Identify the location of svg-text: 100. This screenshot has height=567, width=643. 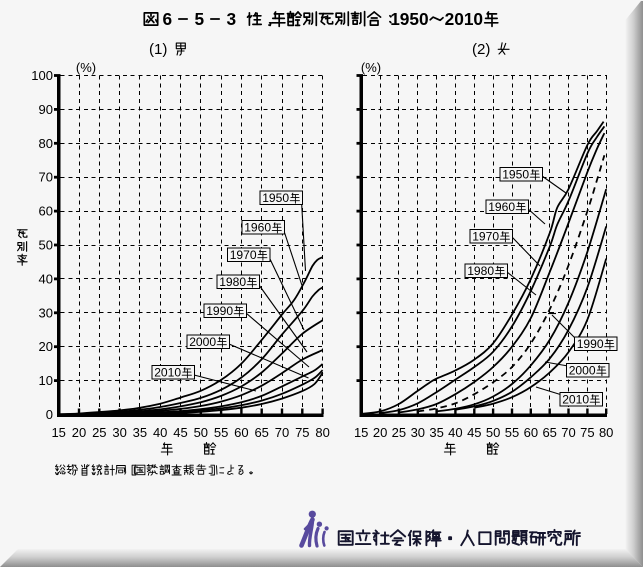
(42, 75).